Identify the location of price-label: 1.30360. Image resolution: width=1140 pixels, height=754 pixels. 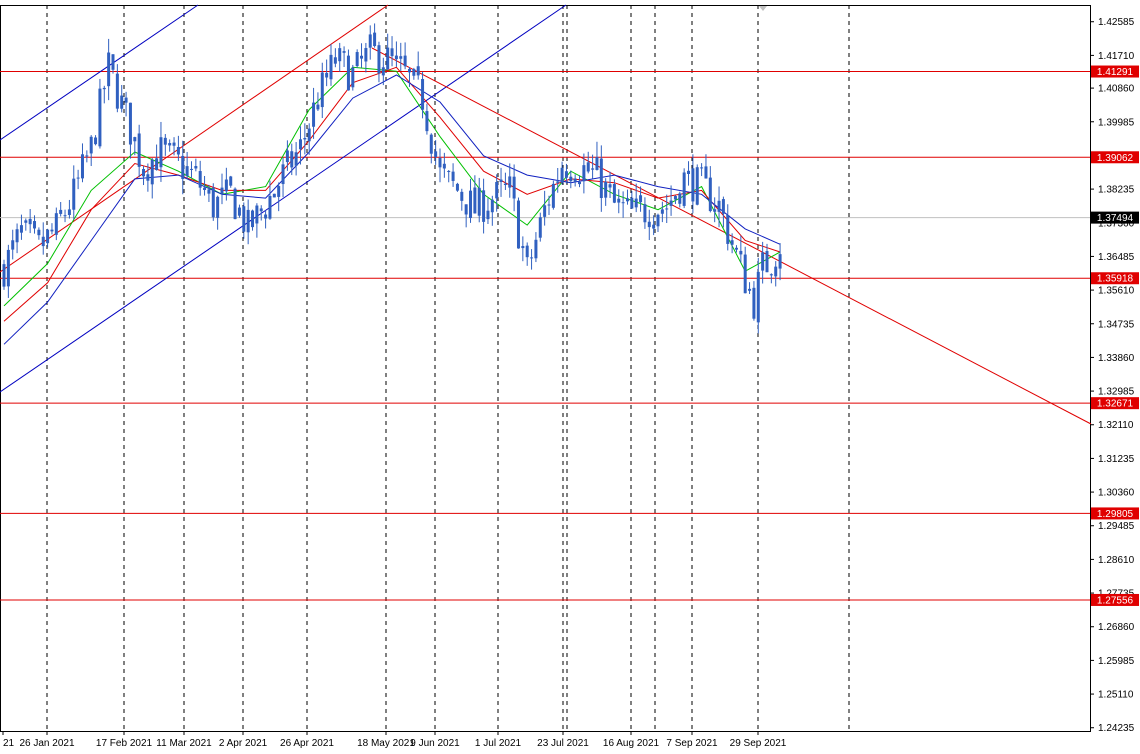
(1116, 493).